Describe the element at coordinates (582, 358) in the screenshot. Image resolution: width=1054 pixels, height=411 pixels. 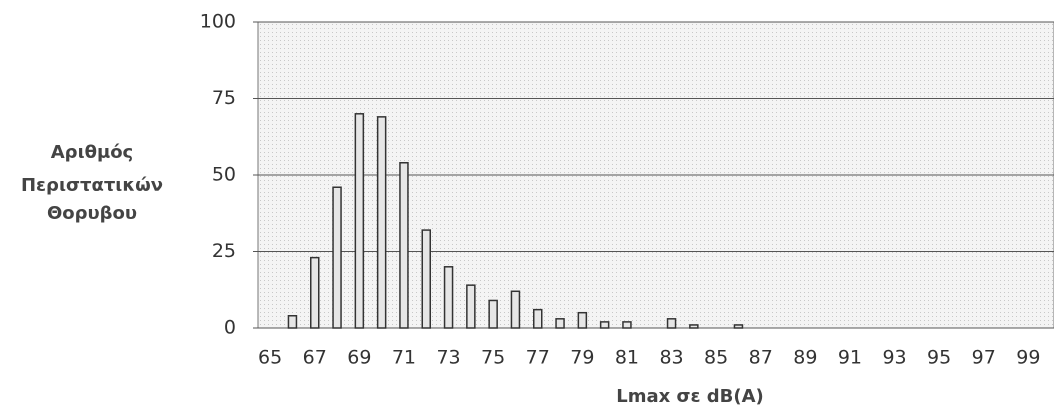
I see `x-tick-label: 79` at that location.